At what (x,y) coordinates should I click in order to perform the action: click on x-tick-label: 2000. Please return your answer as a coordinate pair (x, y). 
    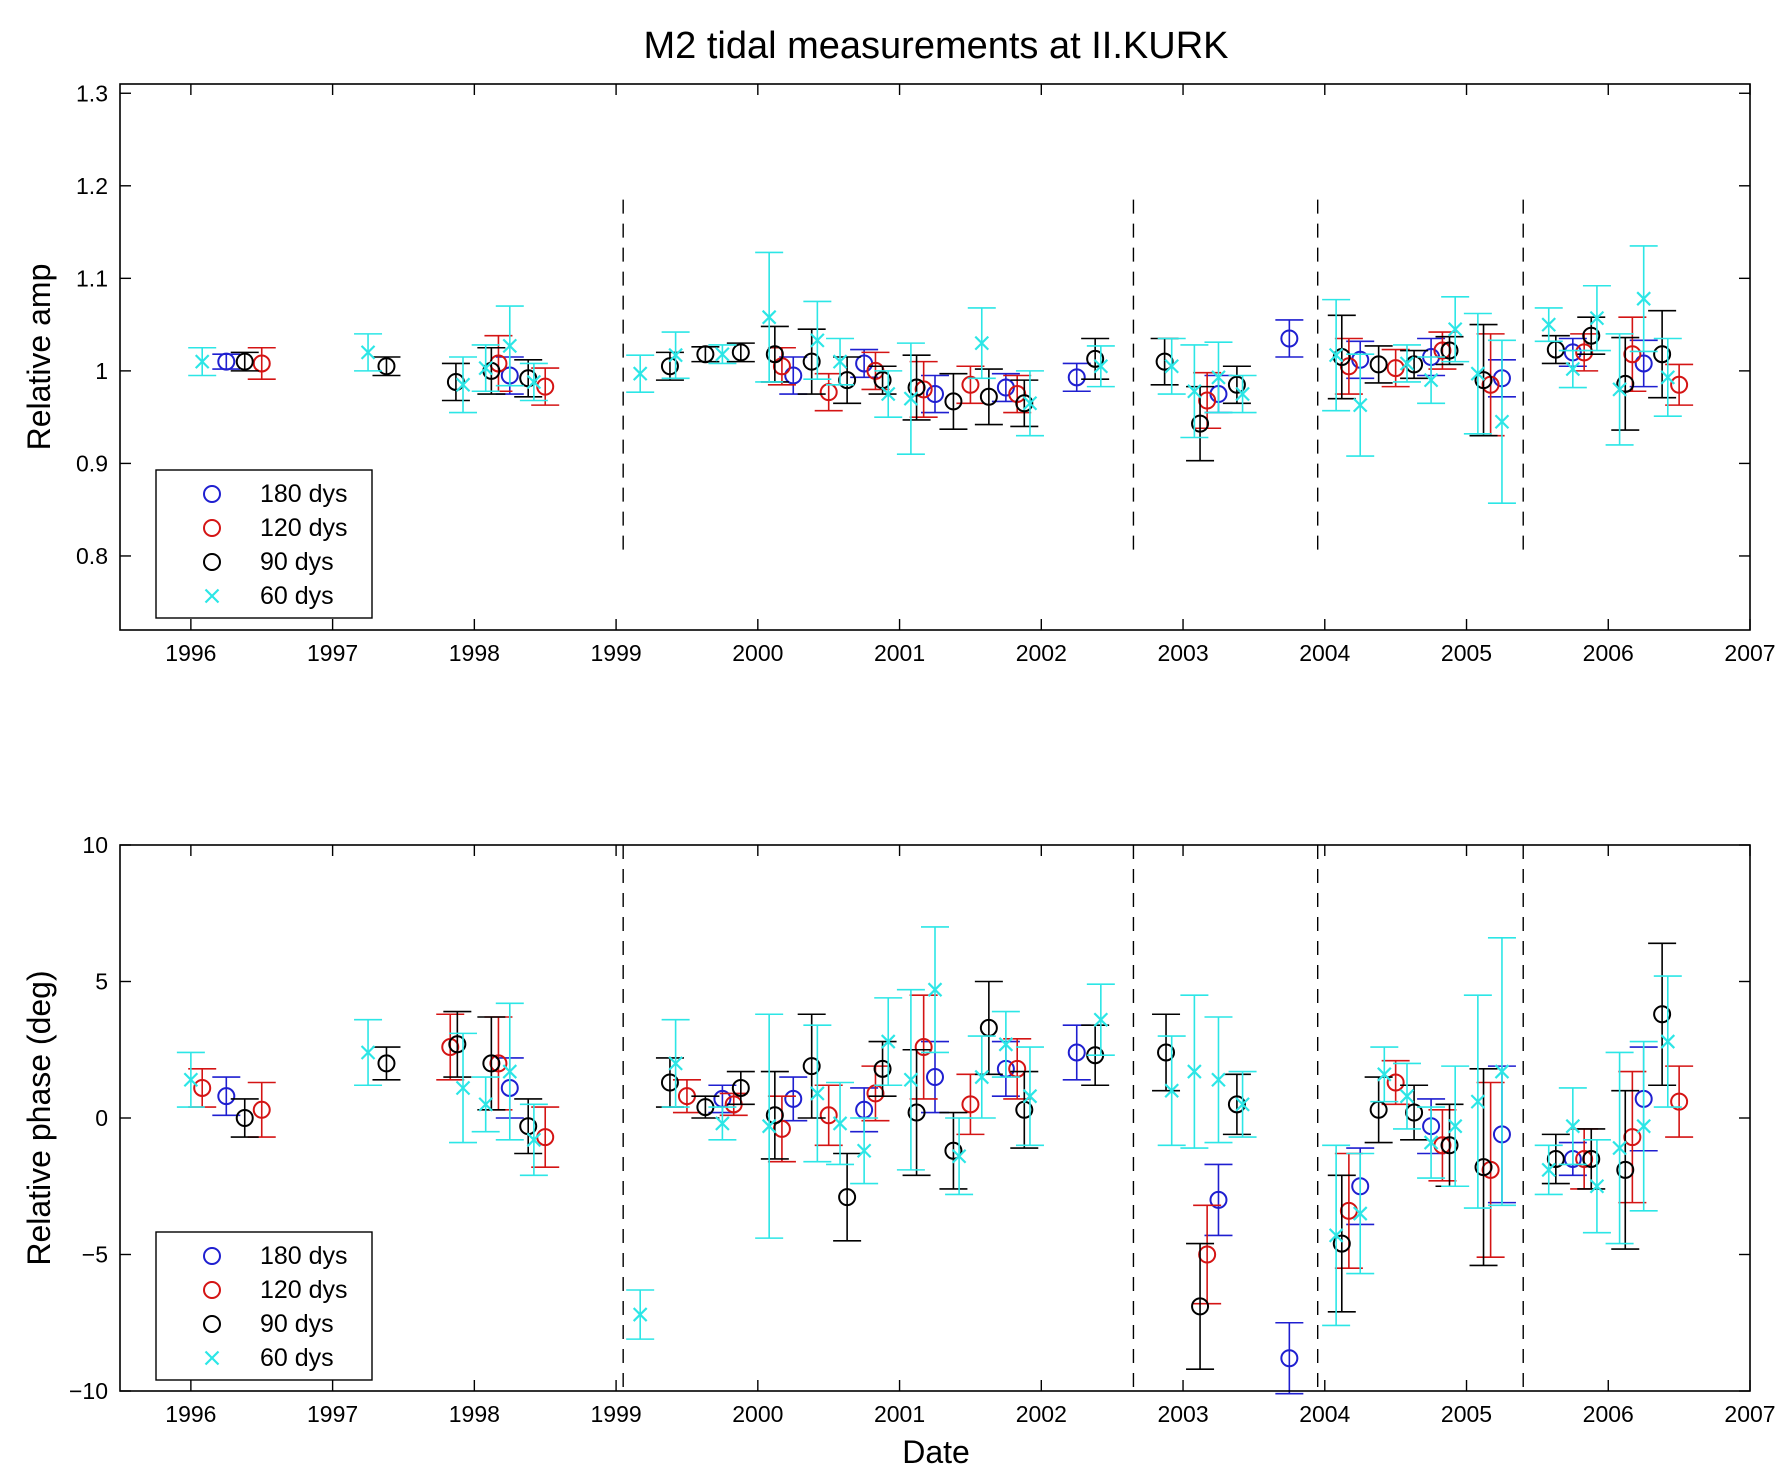
    Looking at the image, I should click on (757, 653).